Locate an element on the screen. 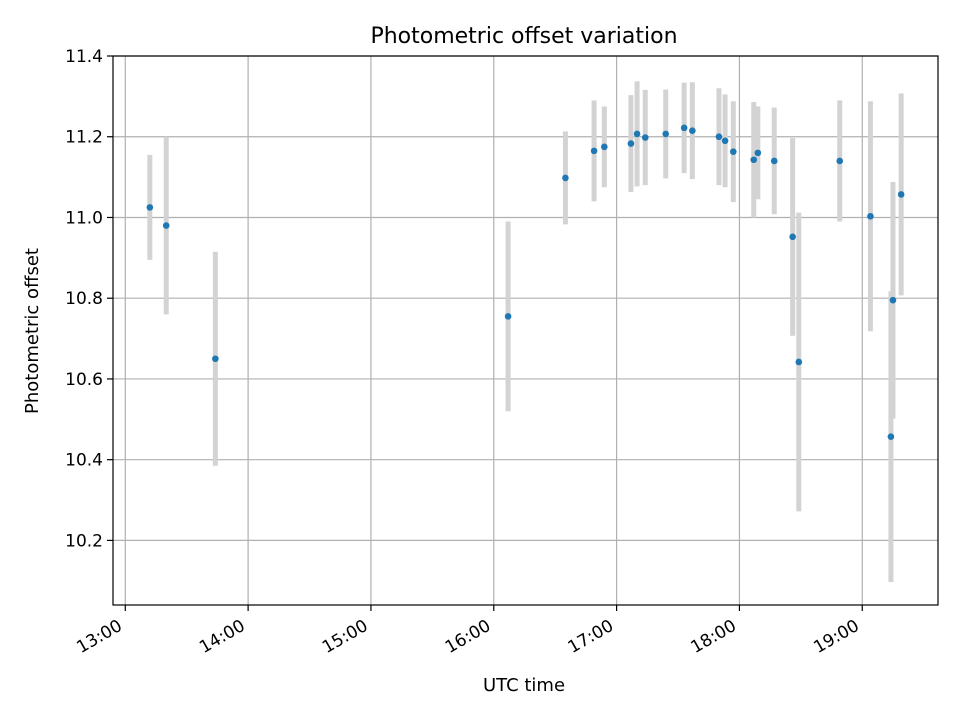 Image resolution: width=960 pixels, height=720 pixels. x-axis-label: UTC time is located at coordinates (524, 685).